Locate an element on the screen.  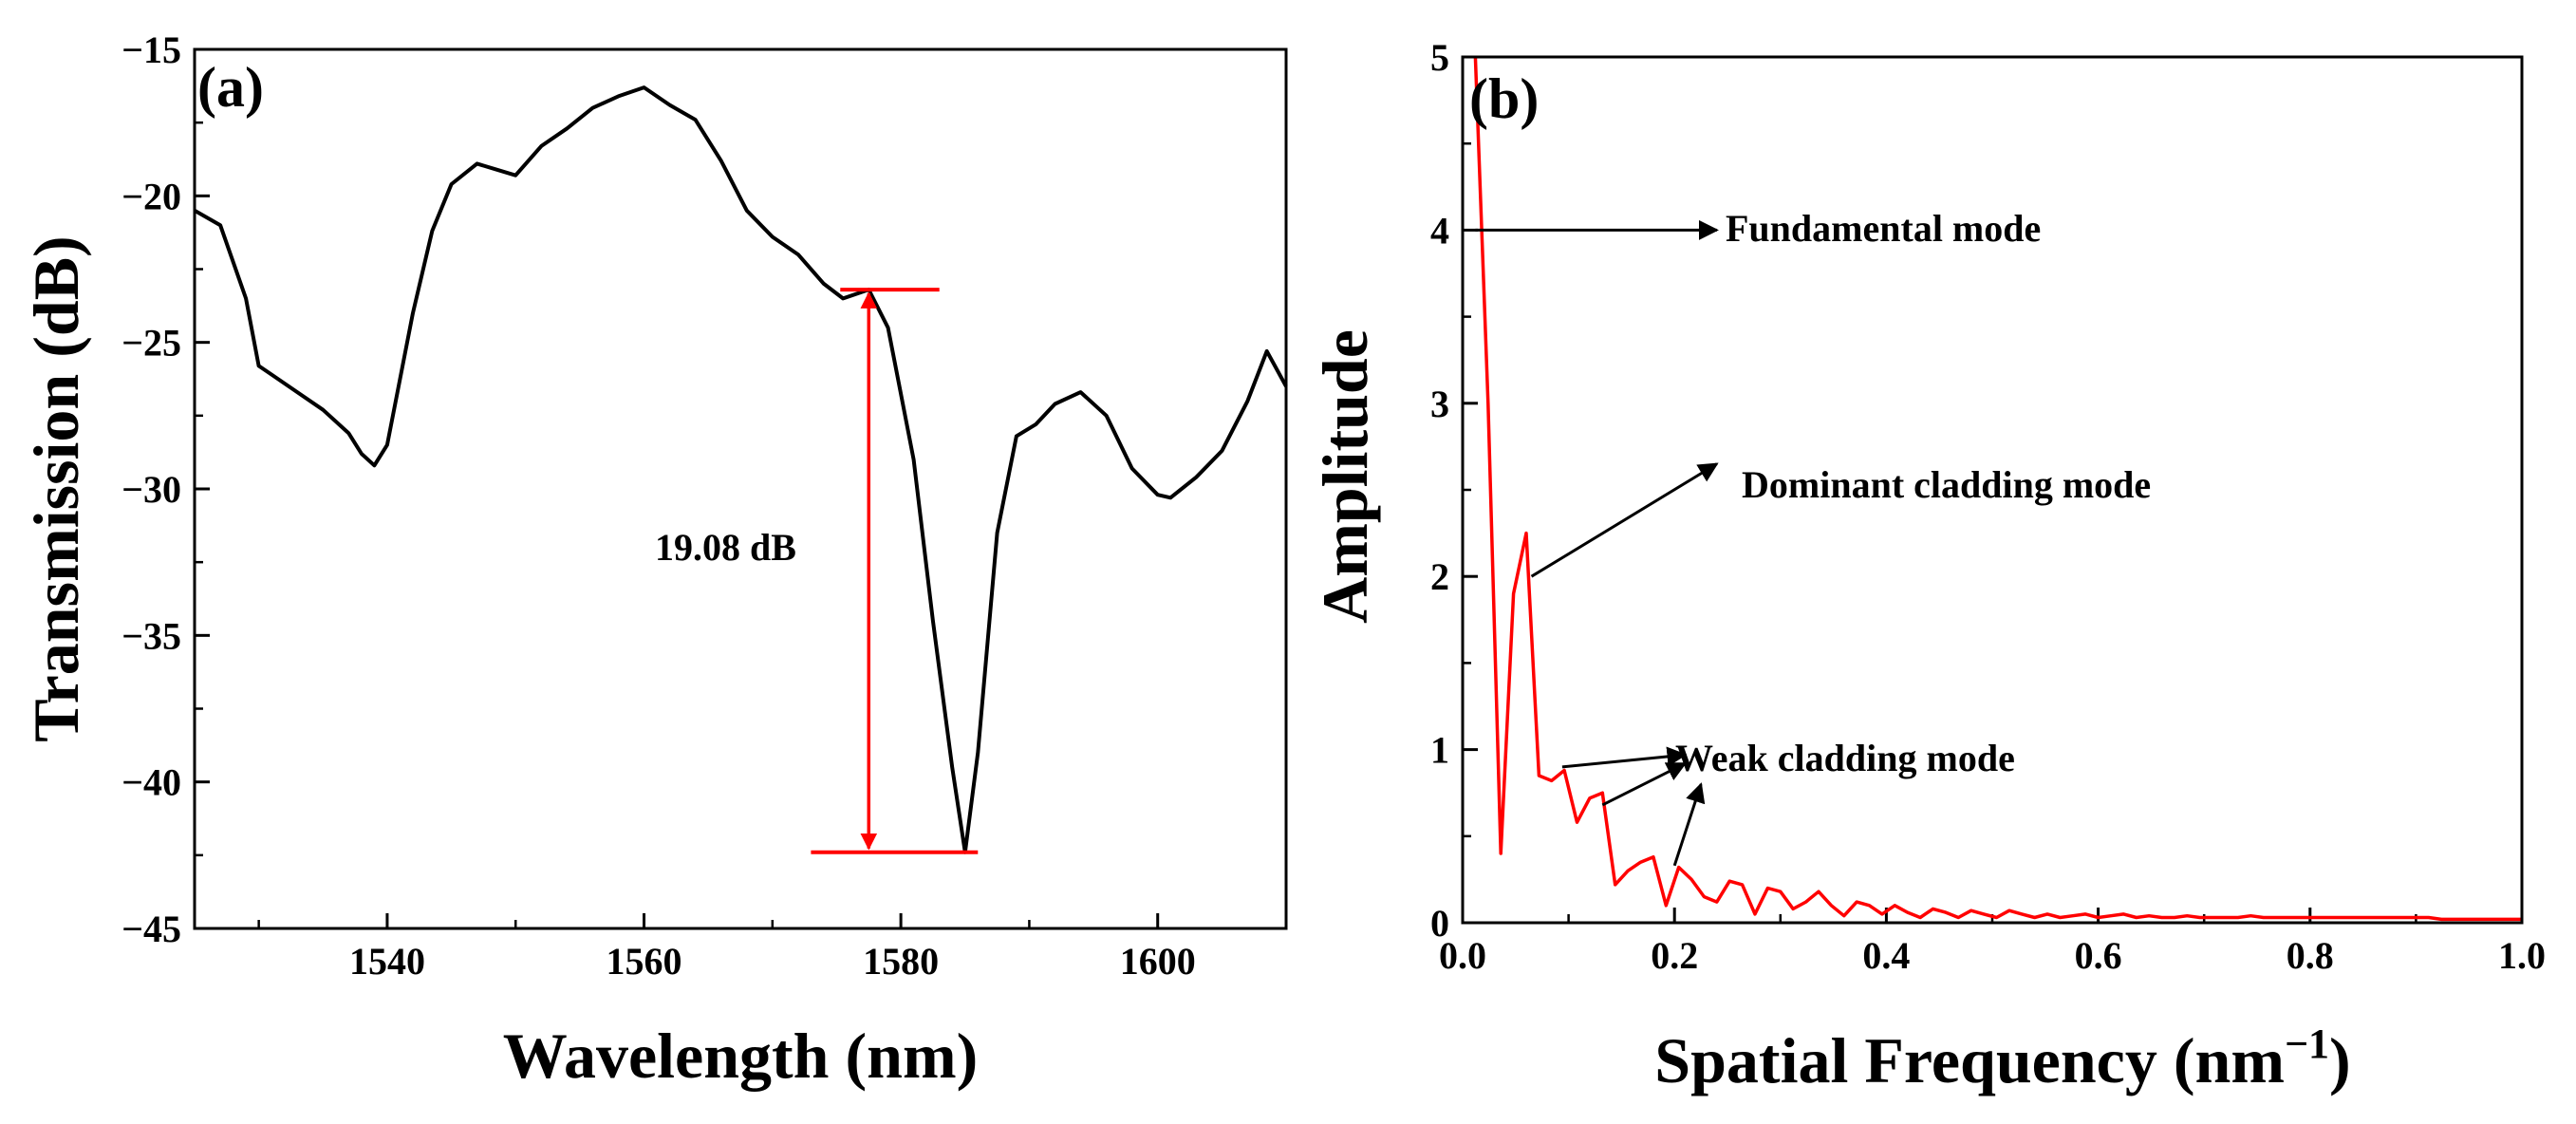
x-tick-label: 1580 is located at coordinates (901, 961).